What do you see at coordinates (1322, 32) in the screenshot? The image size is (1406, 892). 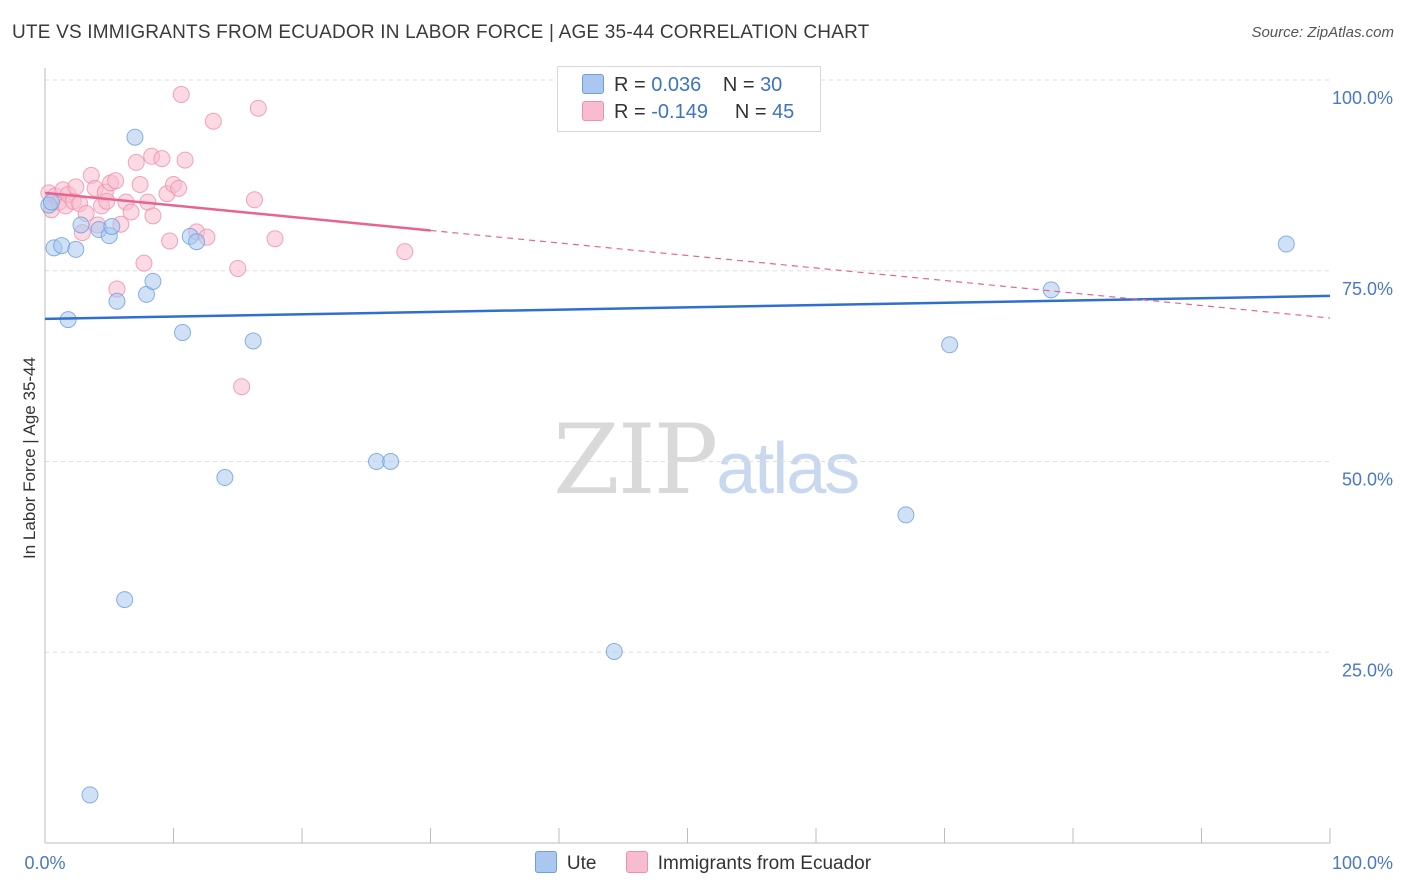 I see `source-note: Source: ZipAtlas.com` at bounding box center [1322, 32].